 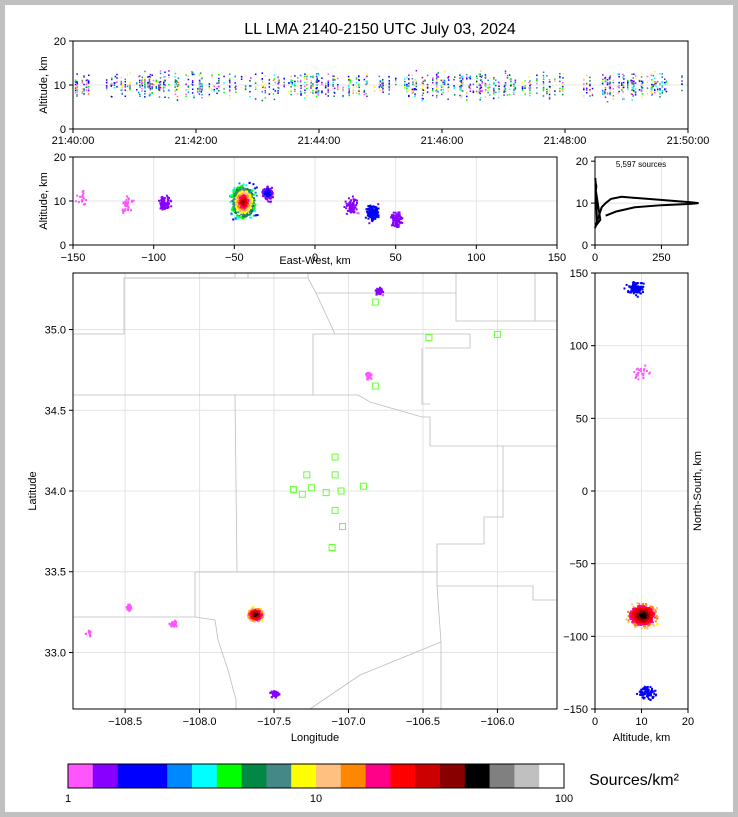 What do you see at coordinates (335, 510) in the screenshot?
I see `lma-station-marker` at bounding box center [335, 510].